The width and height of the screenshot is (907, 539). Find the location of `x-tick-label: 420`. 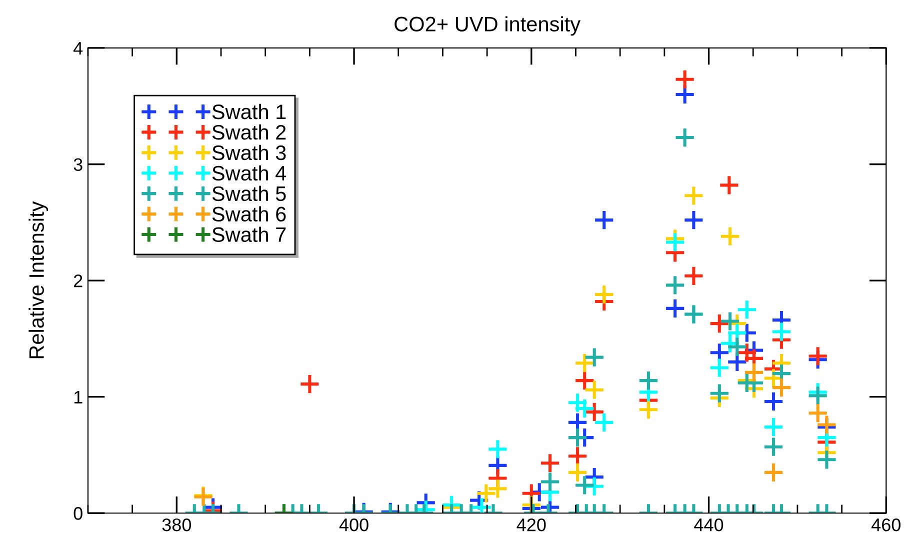

x-tick-label: 420 is located at coordinates (531, 525).